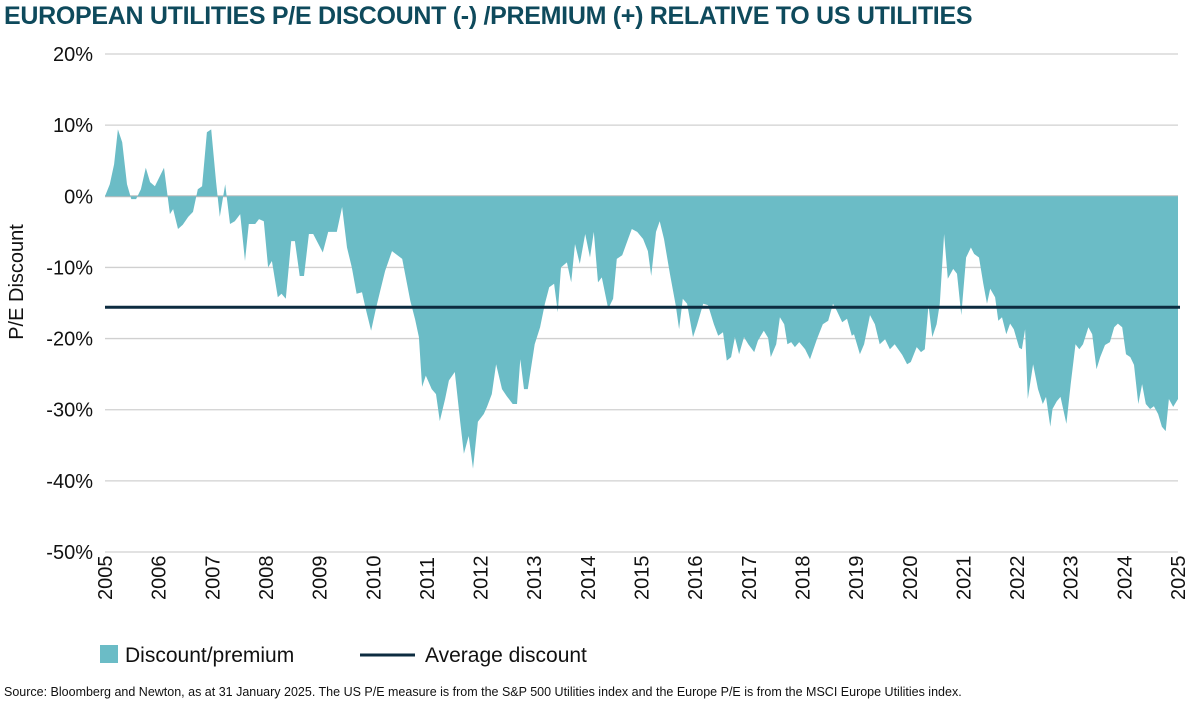 Image resolution: width=1200 pixels, height=704 pixels. Describe the element at coordinates (17, 282) in the screenshot. I see `y-axis-label: P/E Discount` at that location.